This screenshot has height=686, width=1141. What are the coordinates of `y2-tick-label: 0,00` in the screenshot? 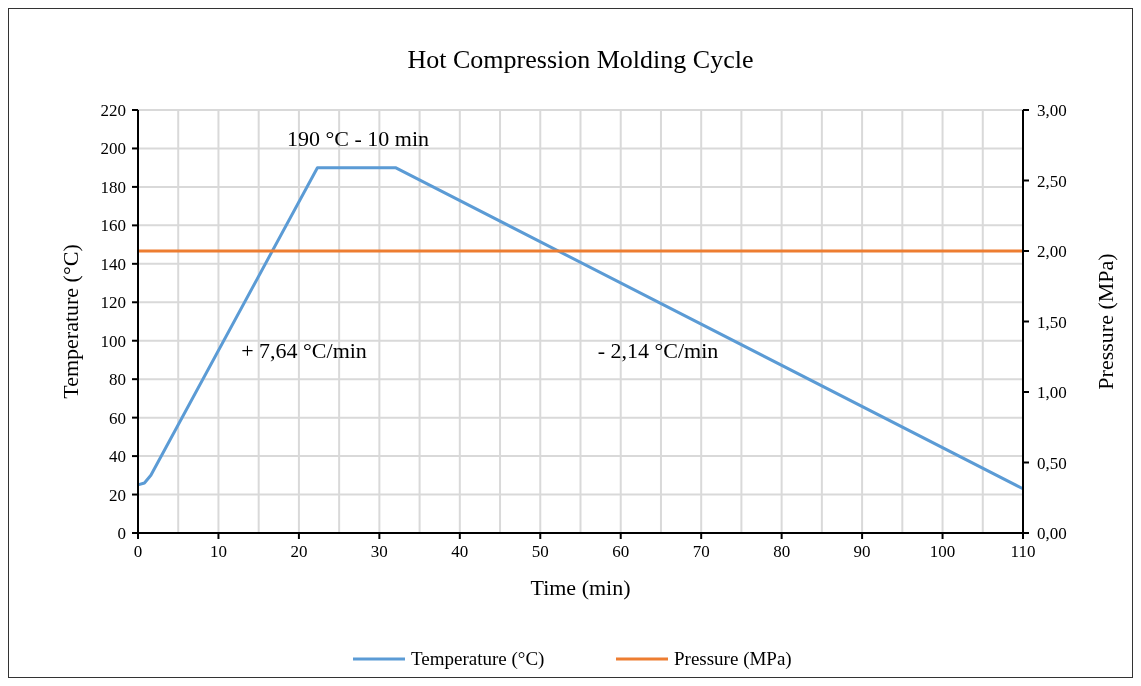 It's located at (1052, 533).